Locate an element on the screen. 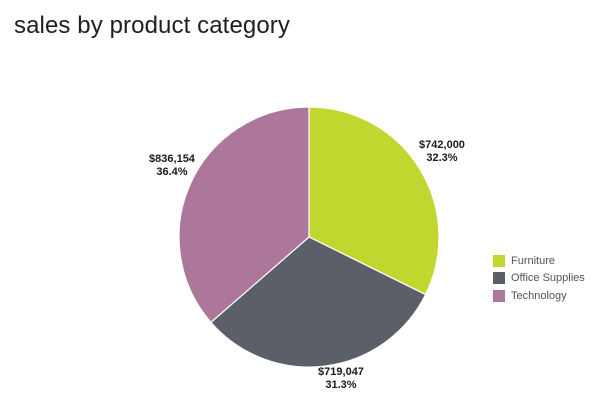  legend-swatch-office-supplies is located at coordinates (499, 278).